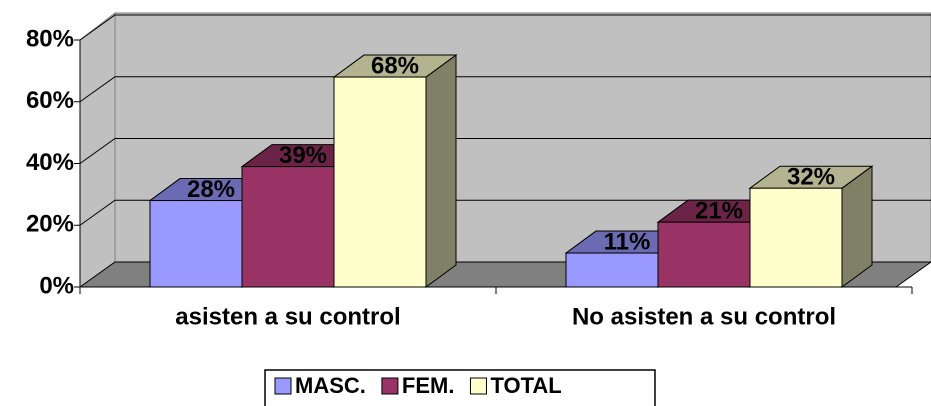  What do you see at coordinates (50, 100) in the screenshot?
I see `y-tick-label: 60%` at bounding box center [50, 100].